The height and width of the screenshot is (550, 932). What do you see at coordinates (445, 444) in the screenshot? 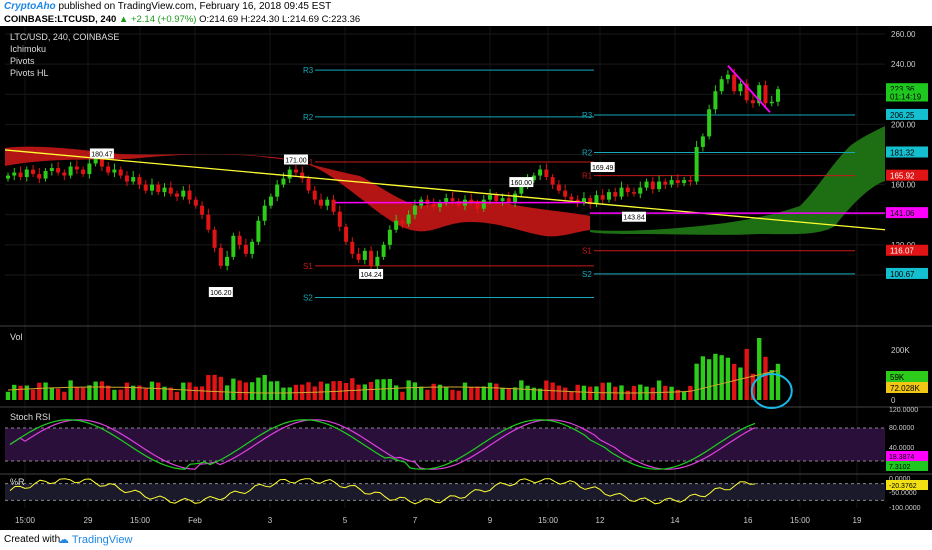
I see `stoch-band` at bounding box center [445, 444].